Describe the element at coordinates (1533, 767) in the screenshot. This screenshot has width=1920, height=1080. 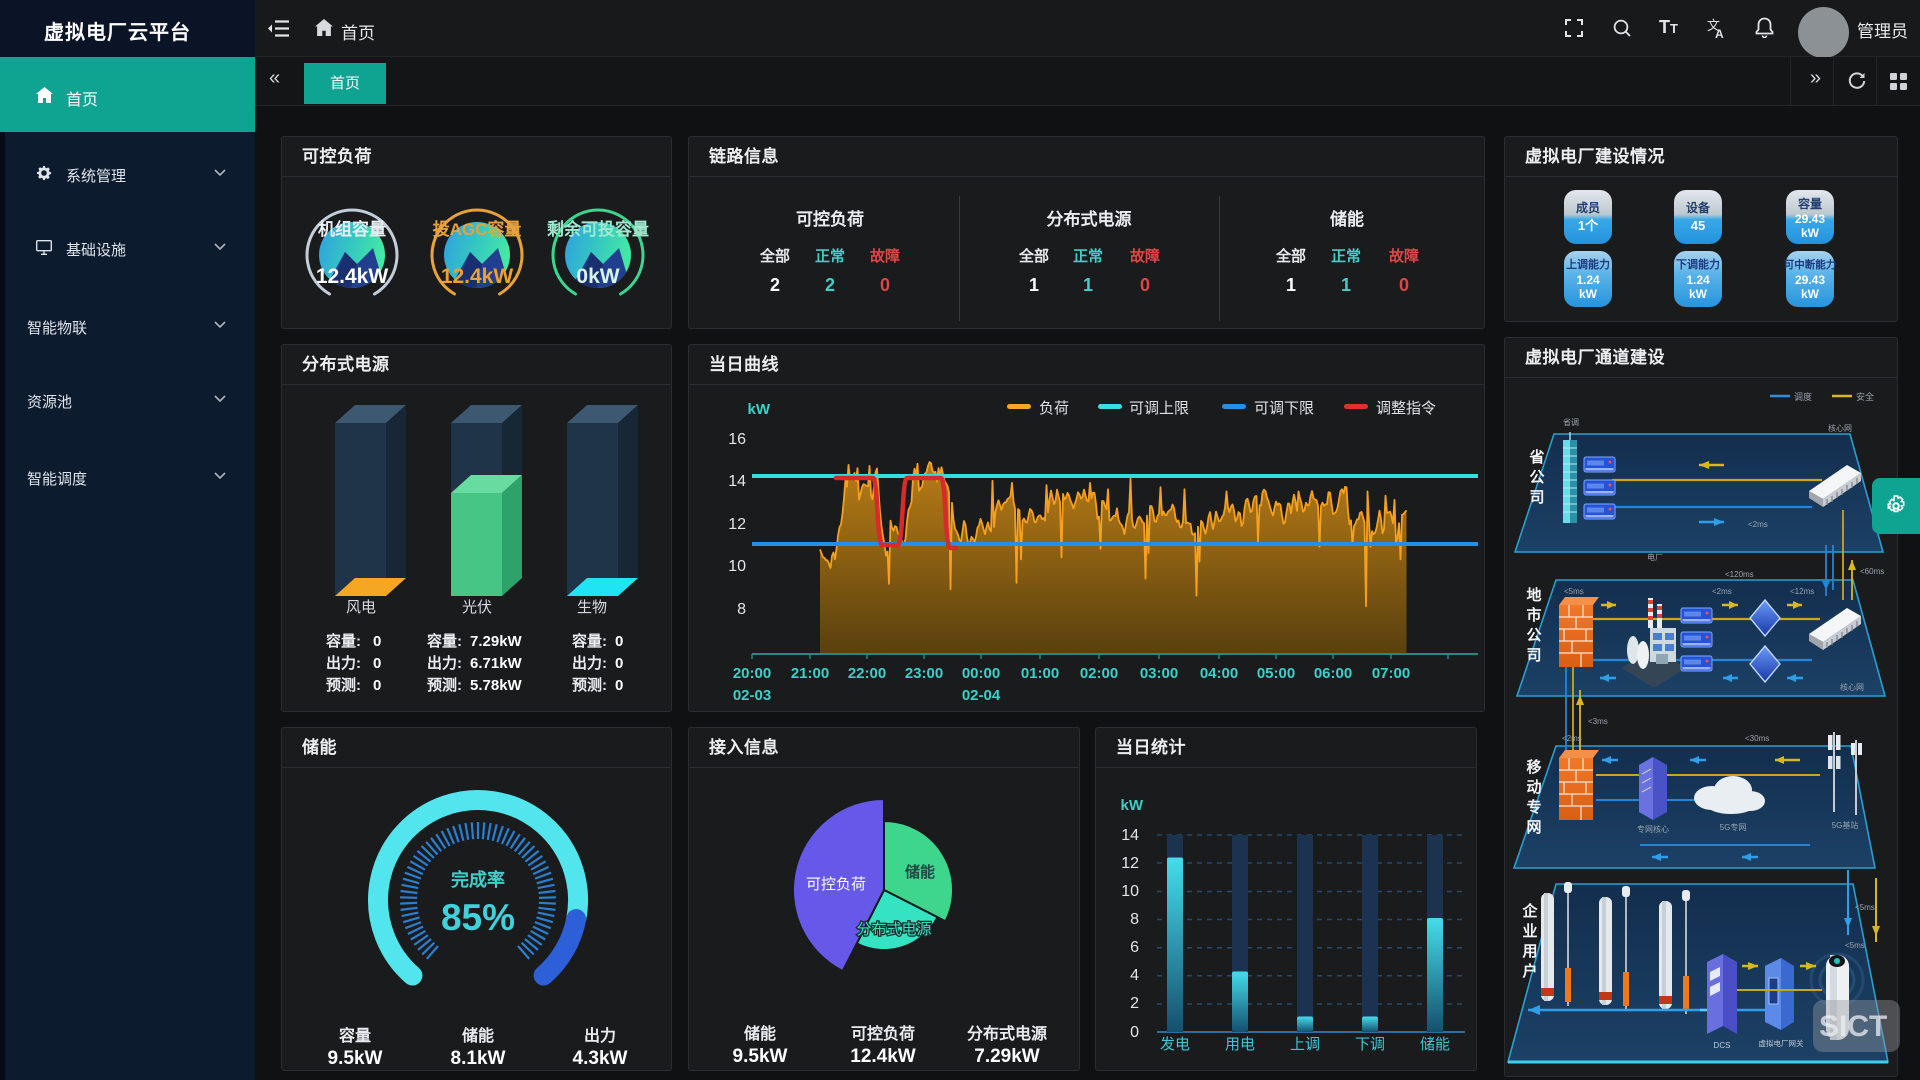
I see `svg-text: 移` at that location.